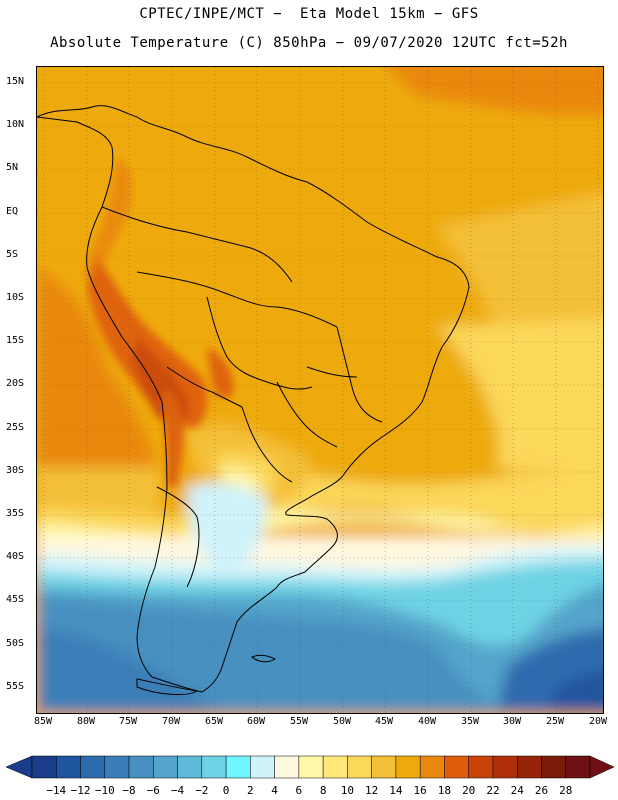  Describe the element at coordinates (250, 790) in the screenshot. I see `colorbar-label: 2` at that location.